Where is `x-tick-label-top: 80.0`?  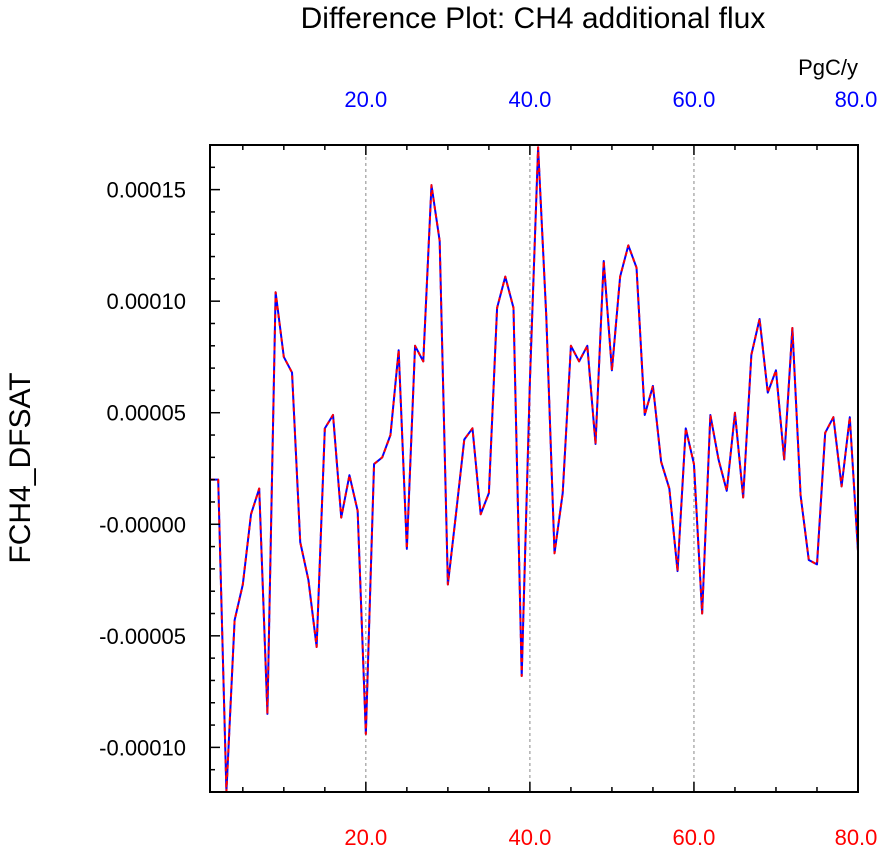 x-tick-label-top: 80.0 is located at coordinates (856, 99).